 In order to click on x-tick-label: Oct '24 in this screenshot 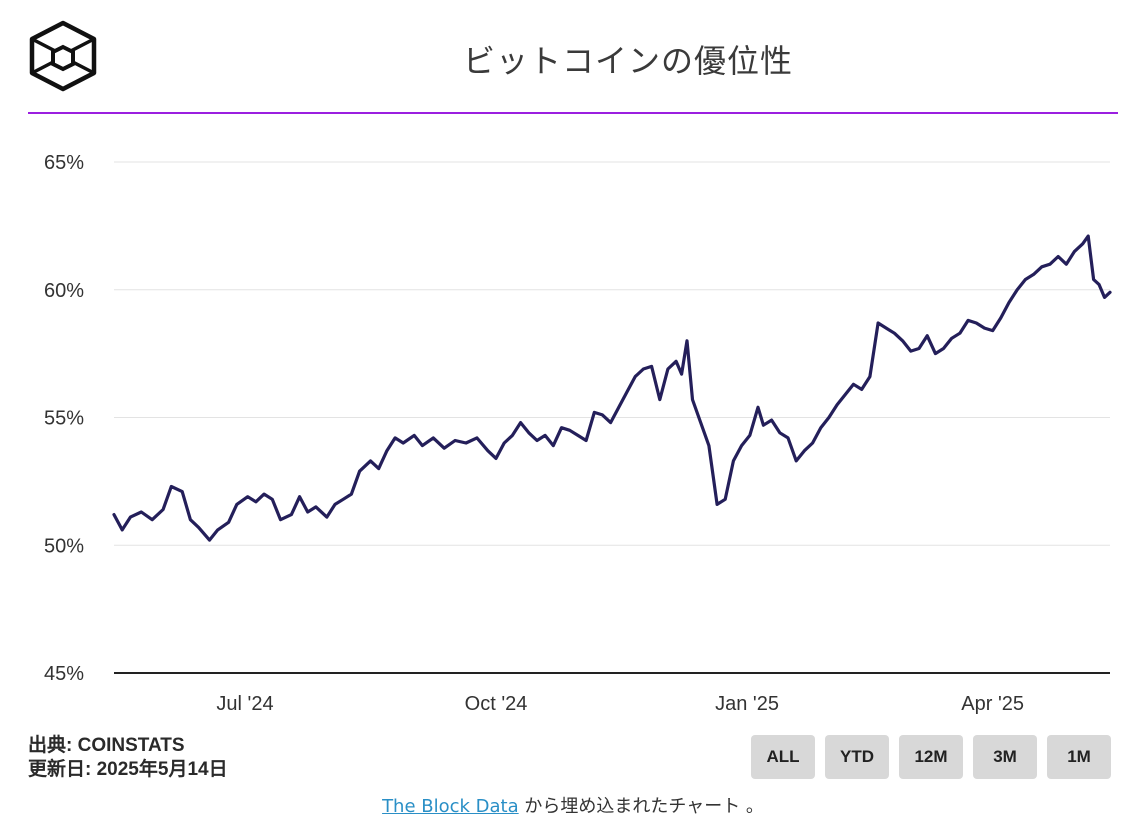, I will do `click(496, 704)`.